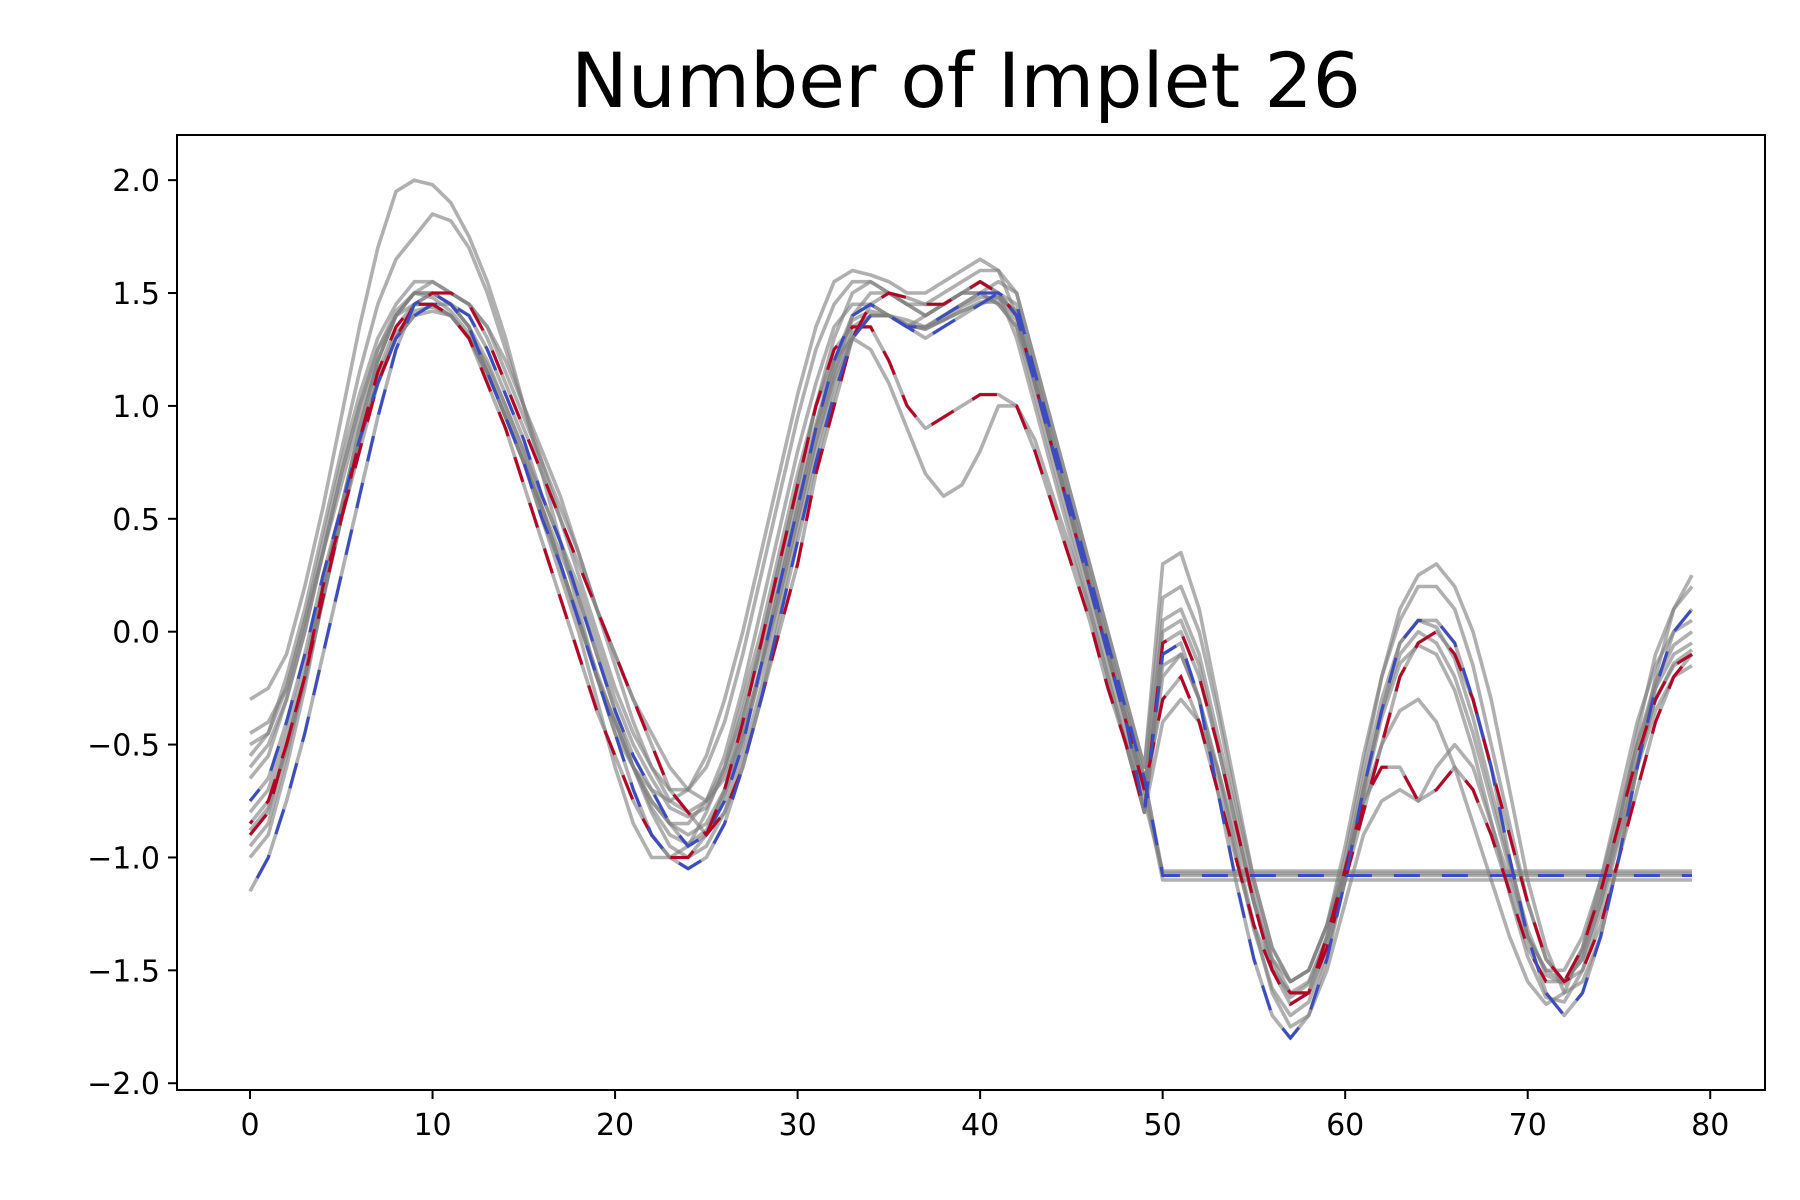  Describe the element at coordinates (980, 1125) in the screenshot. I see `x-tick-label: 40` at that location.